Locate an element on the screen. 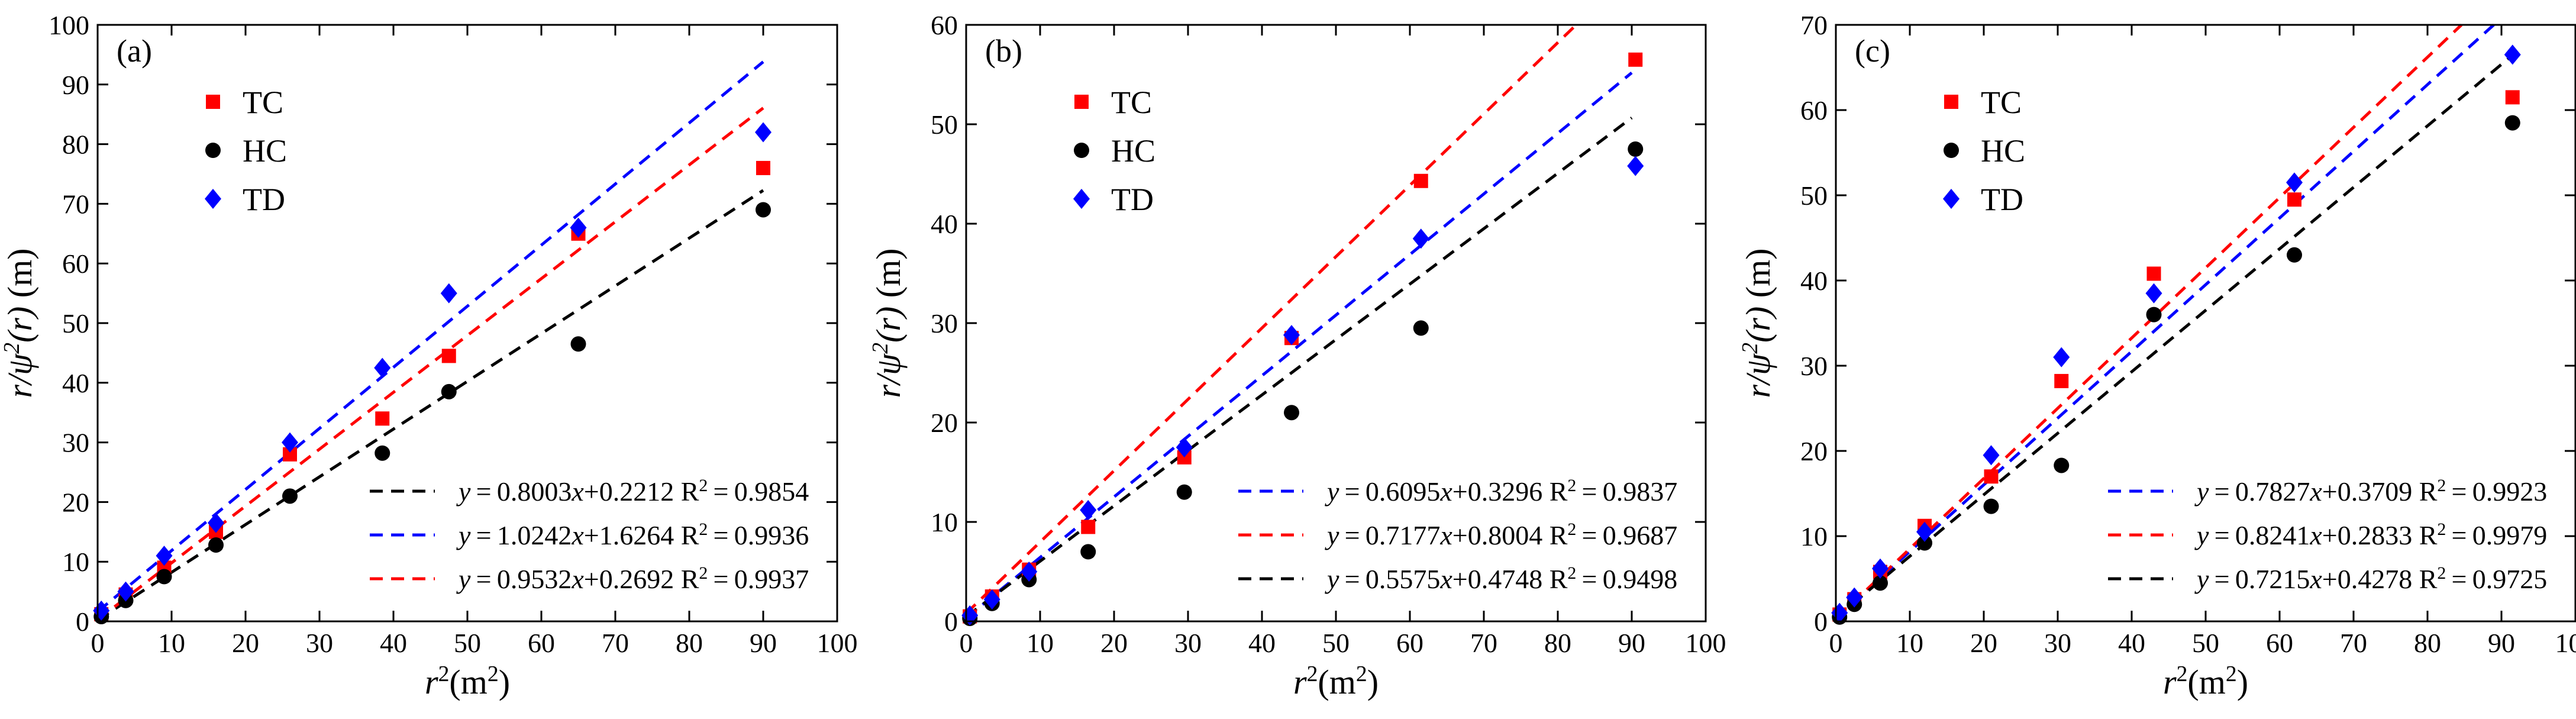 This screenshot has height=719, width=2576. fit-equation: y = 0.7177x+0.8004 R2 = 0.9687 is located at coordinates (1501, 535).